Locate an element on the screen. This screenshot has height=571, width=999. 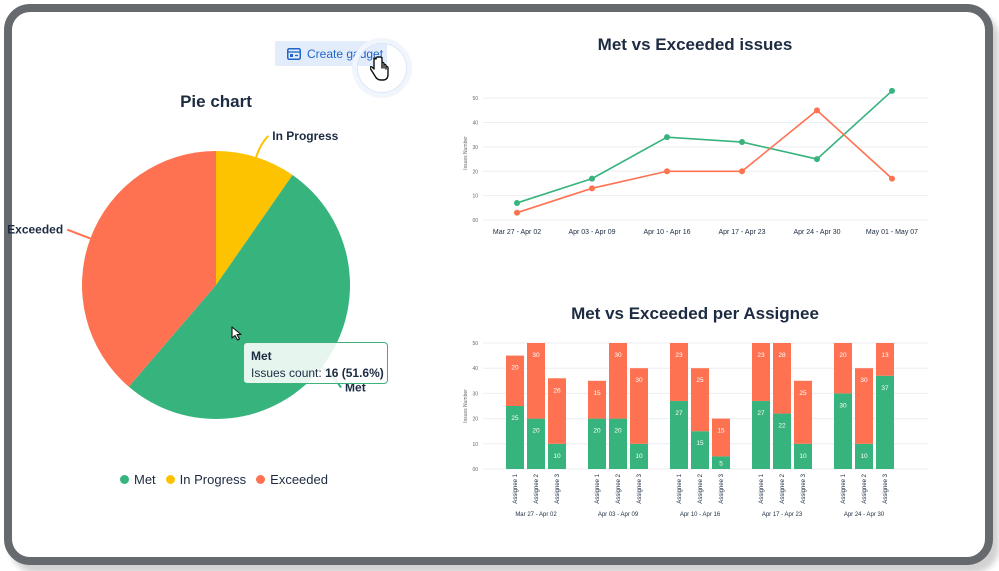
legend-dot-met is located at coordinates (124, 479).